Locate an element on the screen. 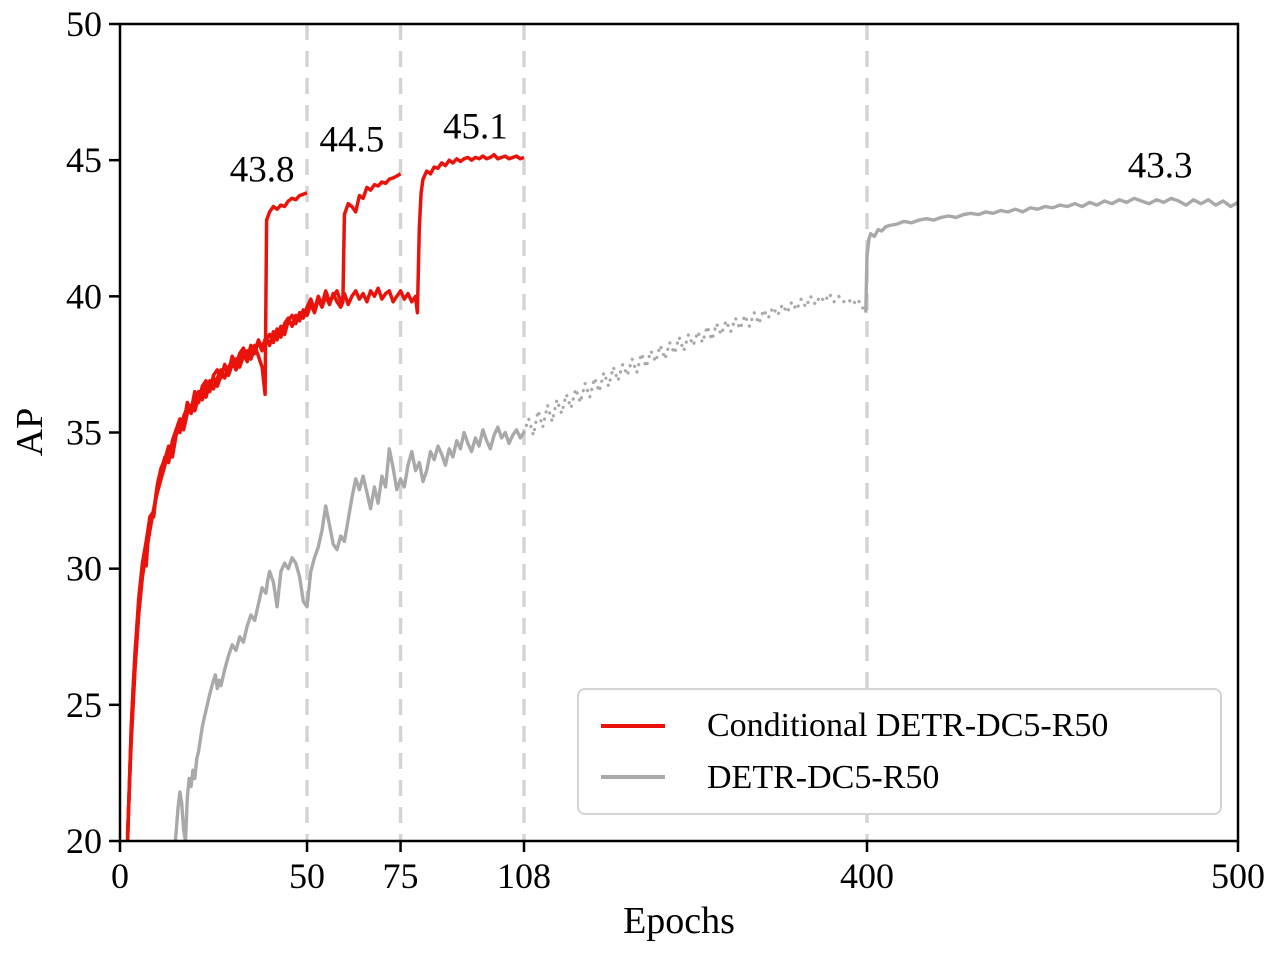 The height and width of the screenshot is (960, 1280). series-detr-dc5-r50-epochs-108-400-line is located at coordinates (695, 364).